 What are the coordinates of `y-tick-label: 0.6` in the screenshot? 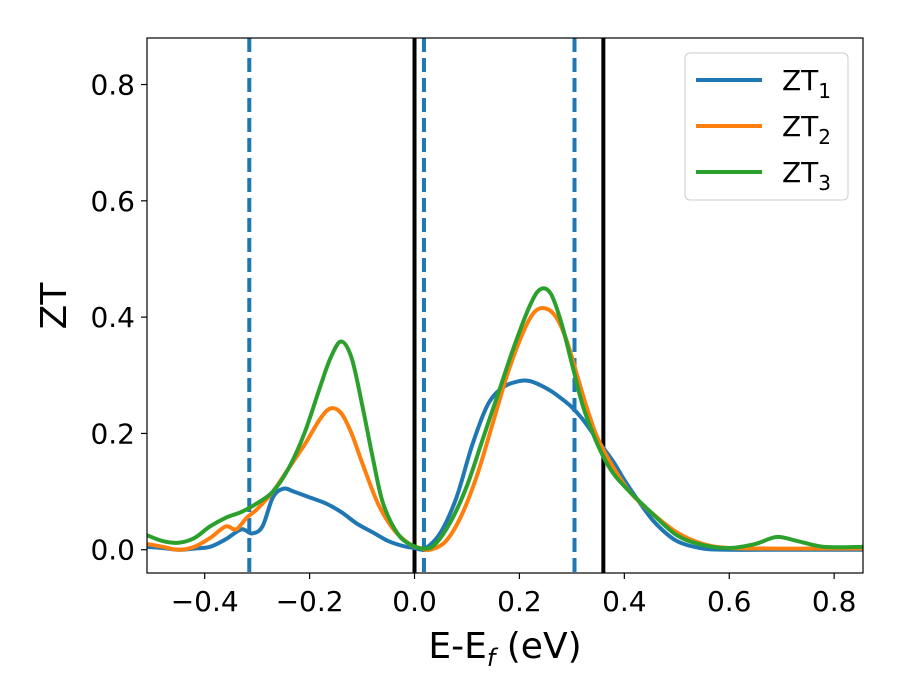 It's located at (112, 201).